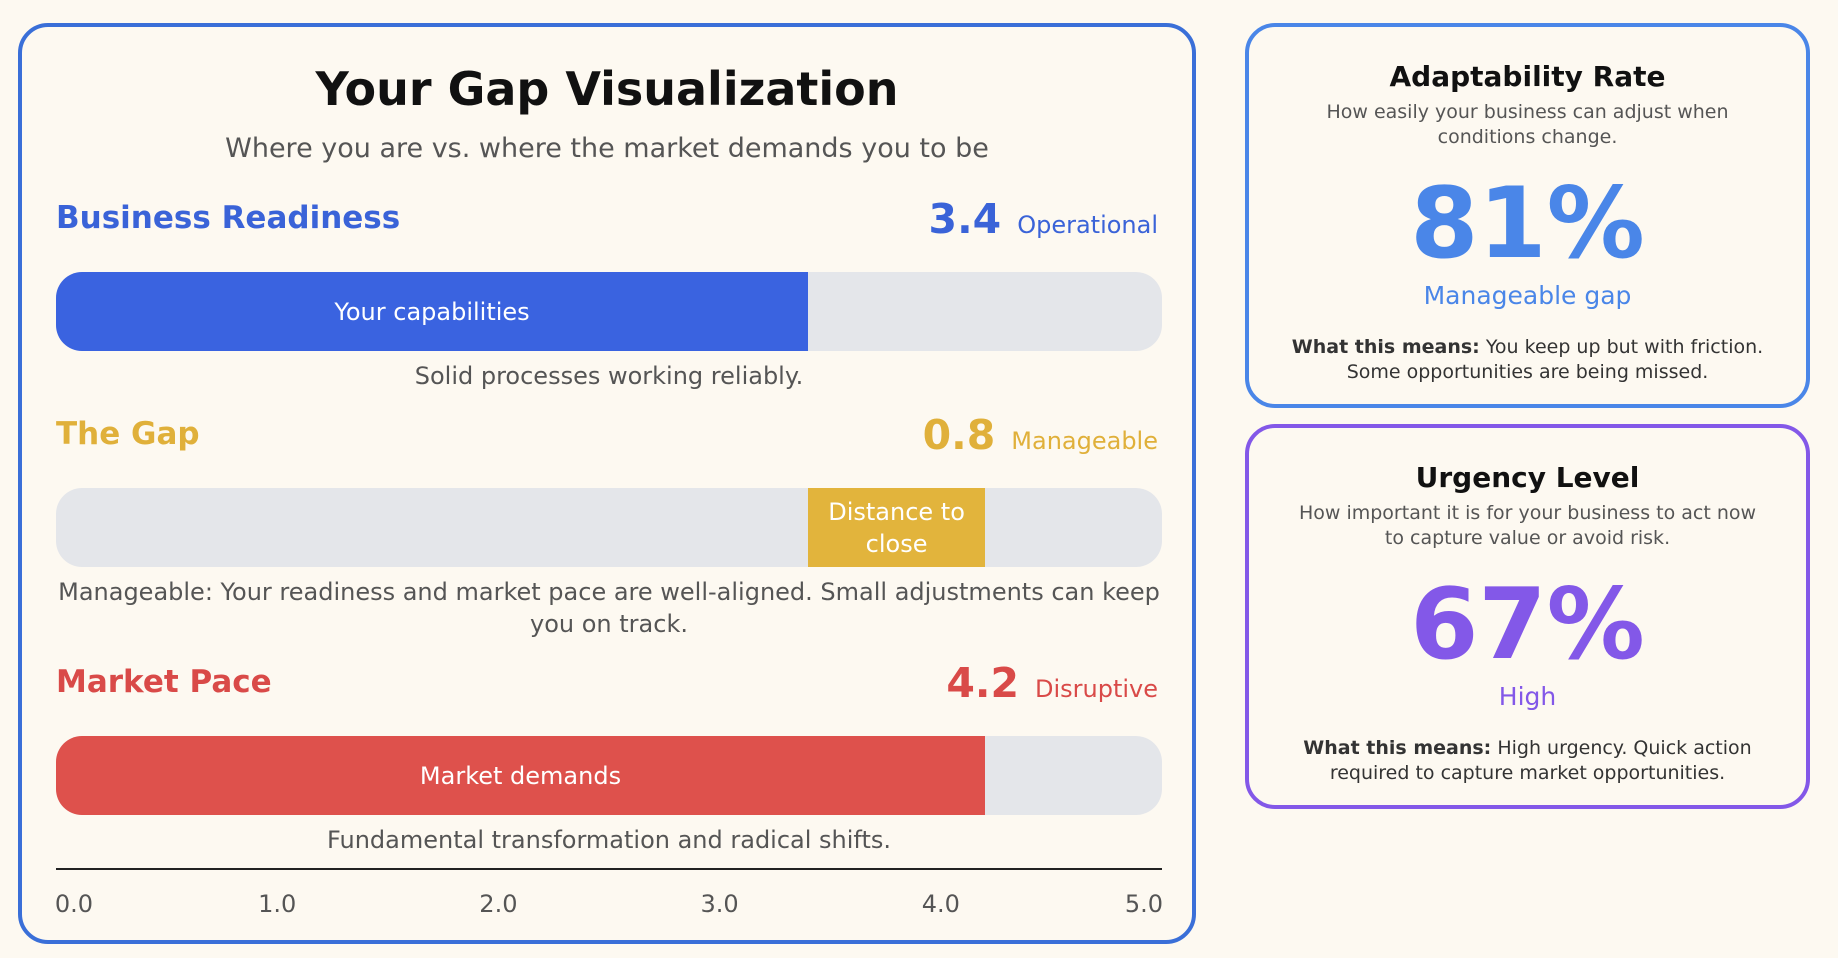 The height and width of the screenshot is (958, 1838). I want to click on gap-bar-label: Distance to close, so click(896, 527).